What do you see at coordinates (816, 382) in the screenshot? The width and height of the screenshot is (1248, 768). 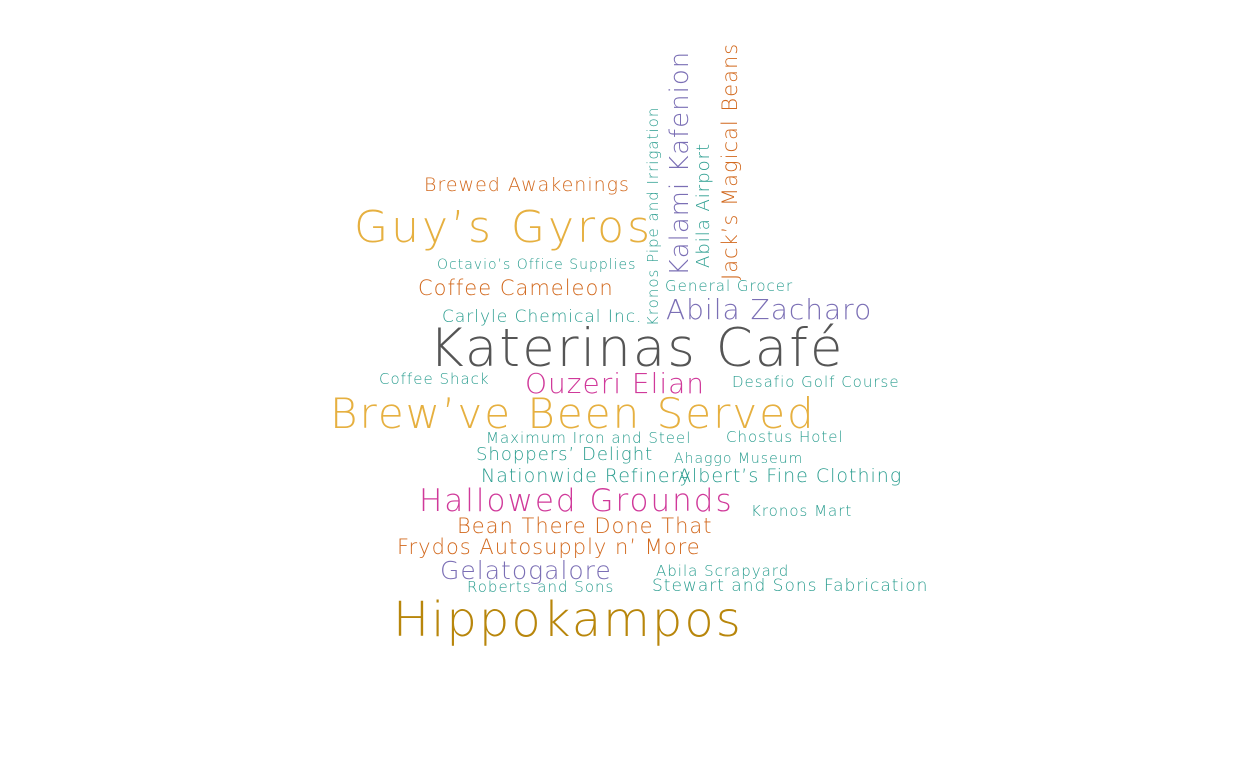 I see `word-desafio-golf-course: Desafio Golf Course` at bounding box center [816, 382].